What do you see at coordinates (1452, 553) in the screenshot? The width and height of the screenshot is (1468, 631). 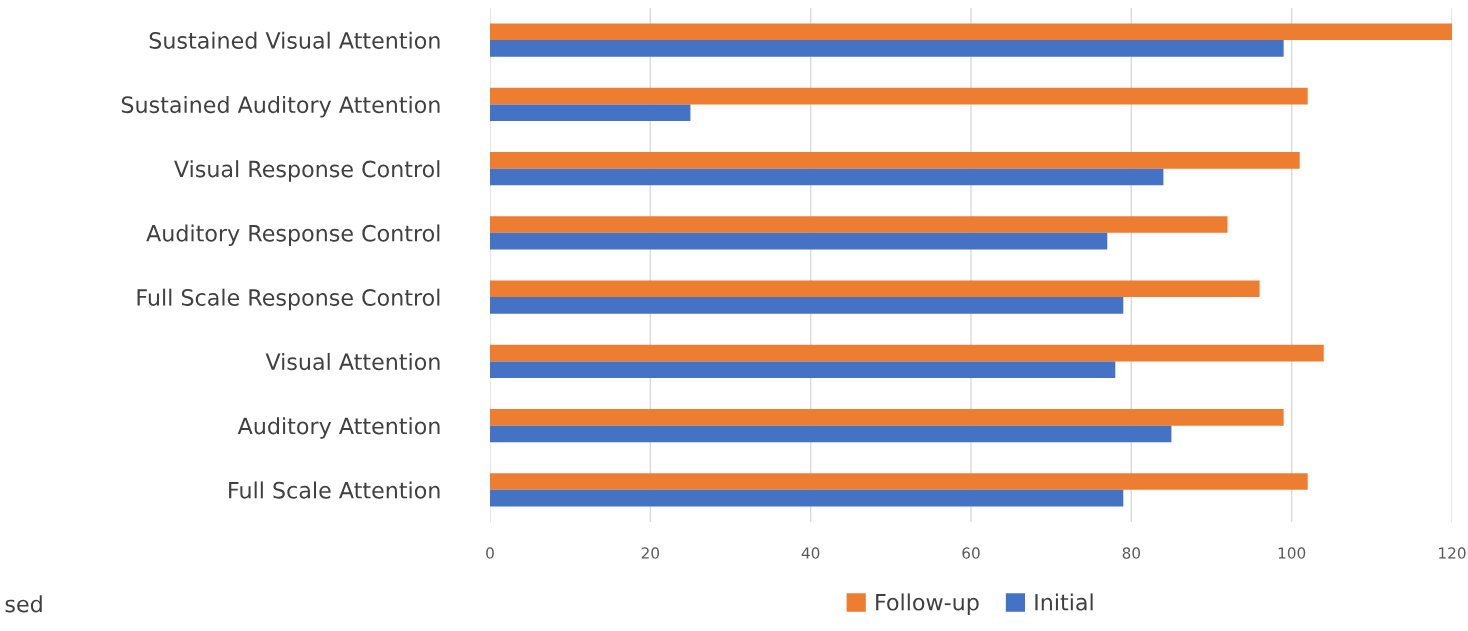 I see `x-tick-label: 120` at bounding box center [1452, 553].